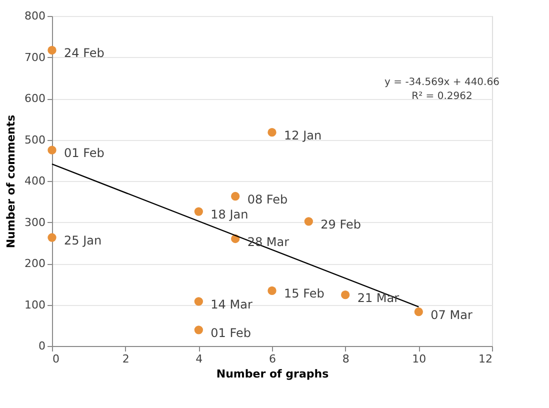 The height and width of the screenshot is (408, 549). What do you see at coordinates (35, 139) in the screenshot?
I see `y-tick-label: 500` at bounding box center [35, 139].